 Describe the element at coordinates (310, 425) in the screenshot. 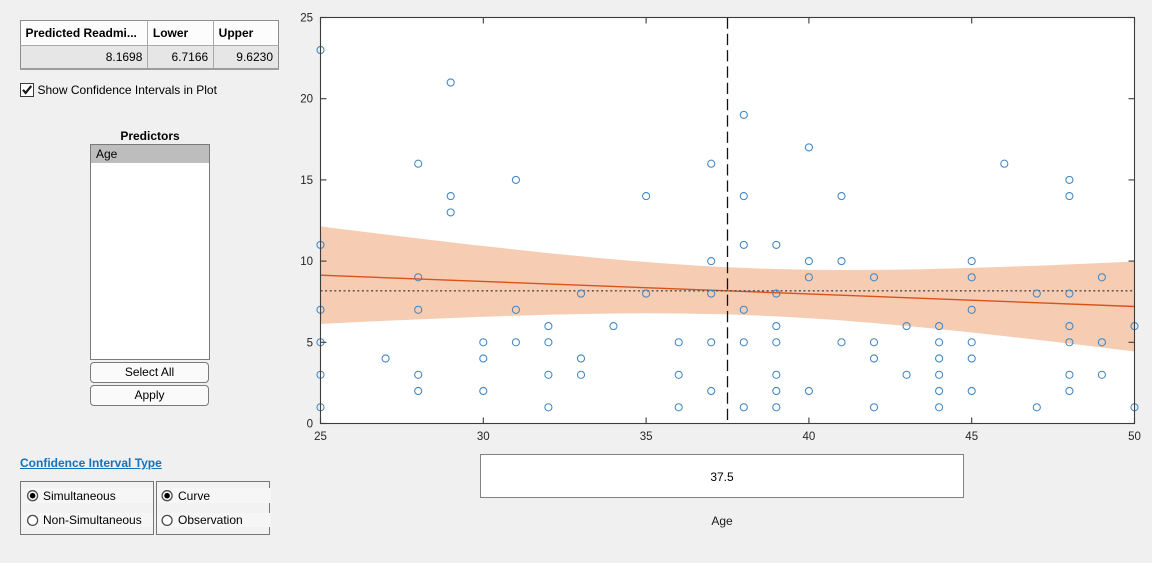

I see `svg-text: 0` at that location.